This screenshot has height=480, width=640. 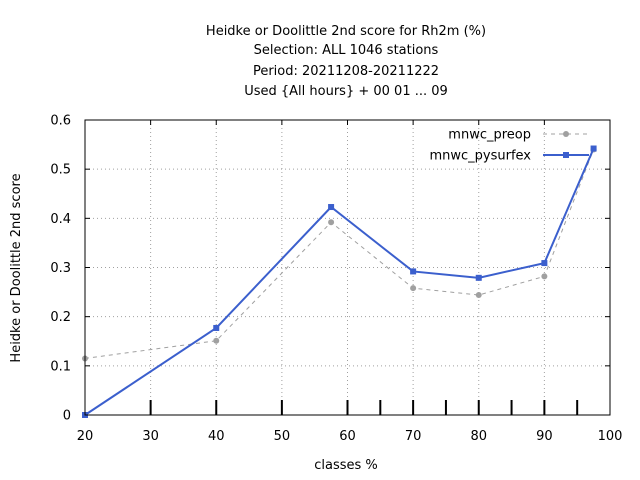 I want to click on x-tick-label: 70, so click(x=413, y=436).